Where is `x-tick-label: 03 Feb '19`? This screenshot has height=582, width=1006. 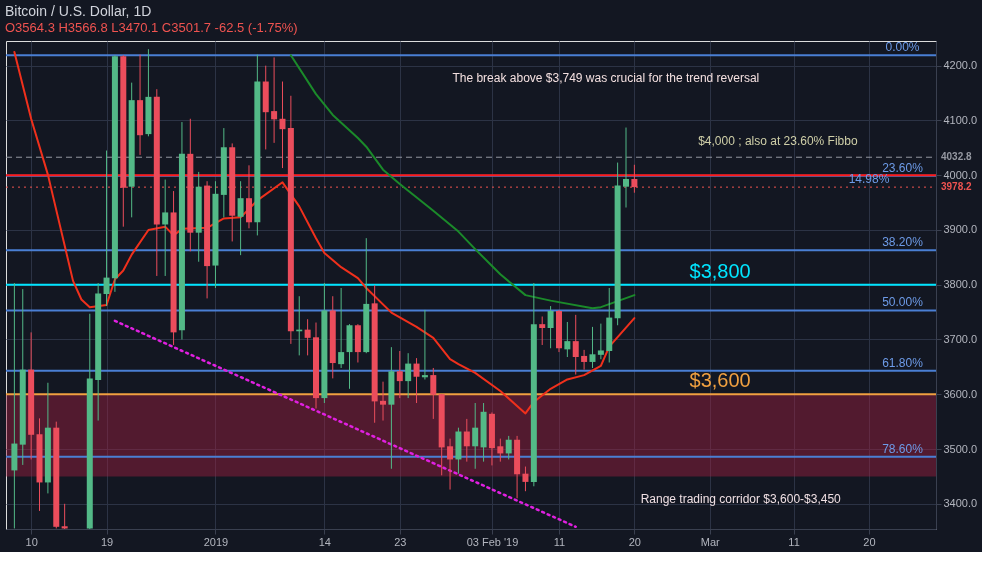
x-tick-label: 03 Feb '19 is located at coordinates (492, 541).